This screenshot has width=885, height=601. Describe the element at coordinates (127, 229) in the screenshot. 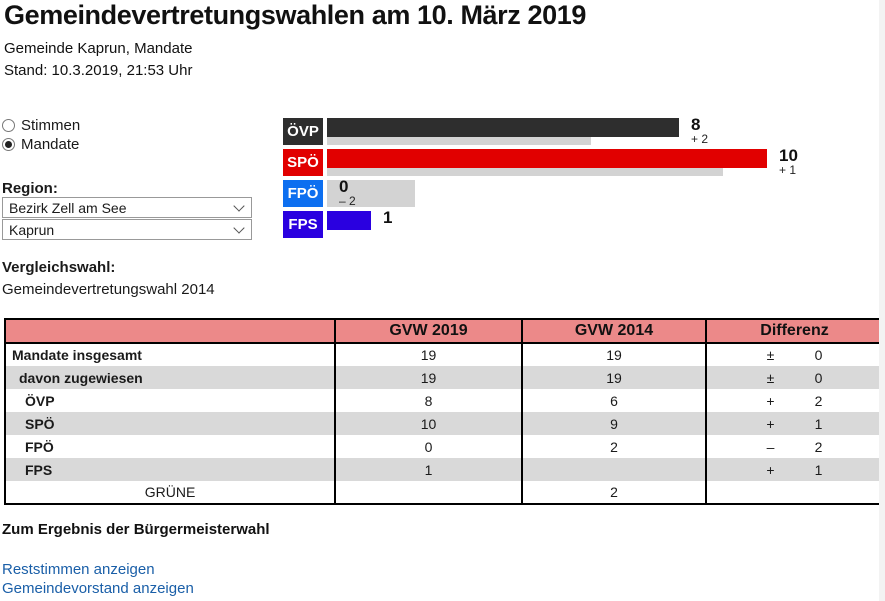

I see `gemeinde-select: Kaprun` at that location.